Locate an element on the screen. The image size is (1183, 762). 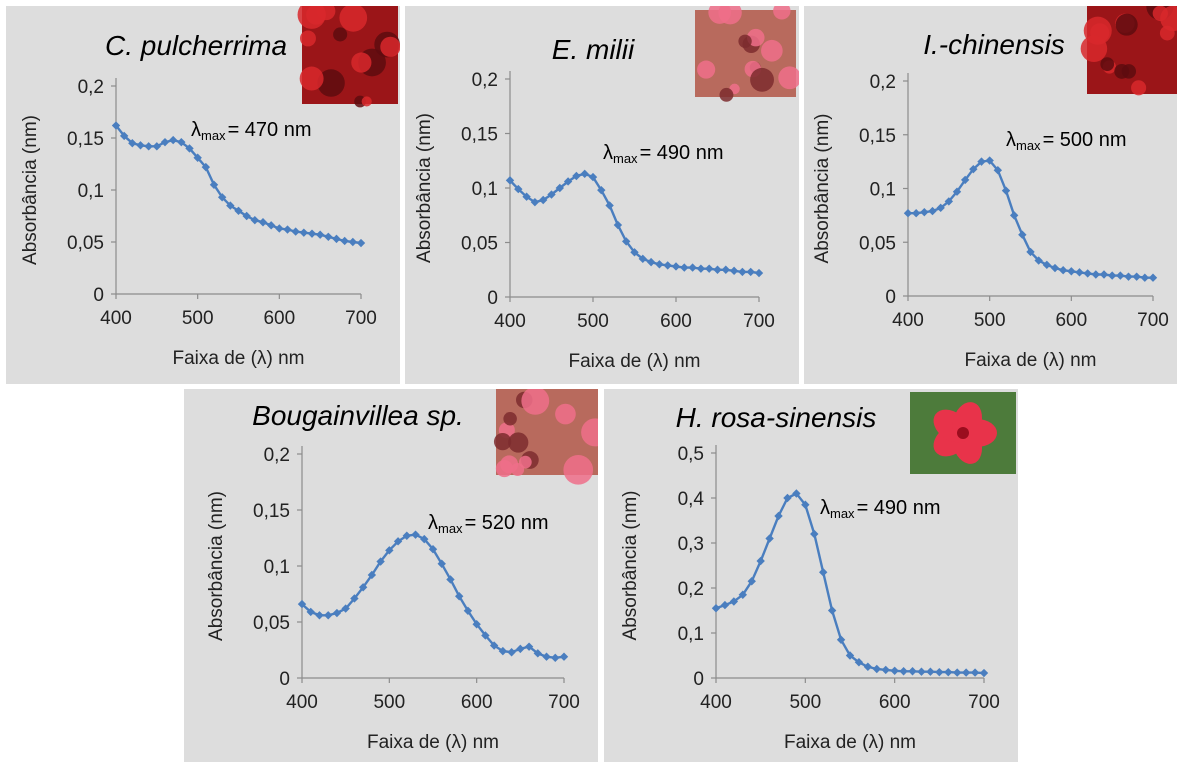
lambda-subscript: max is located at coordinates (213, 135).